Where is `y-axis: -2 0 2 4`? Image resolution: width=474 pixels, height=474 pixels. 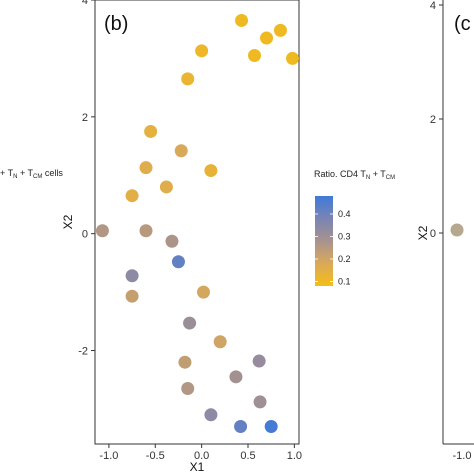 y-axis: -2 0 2 4 is located at coordinates (86, 179).